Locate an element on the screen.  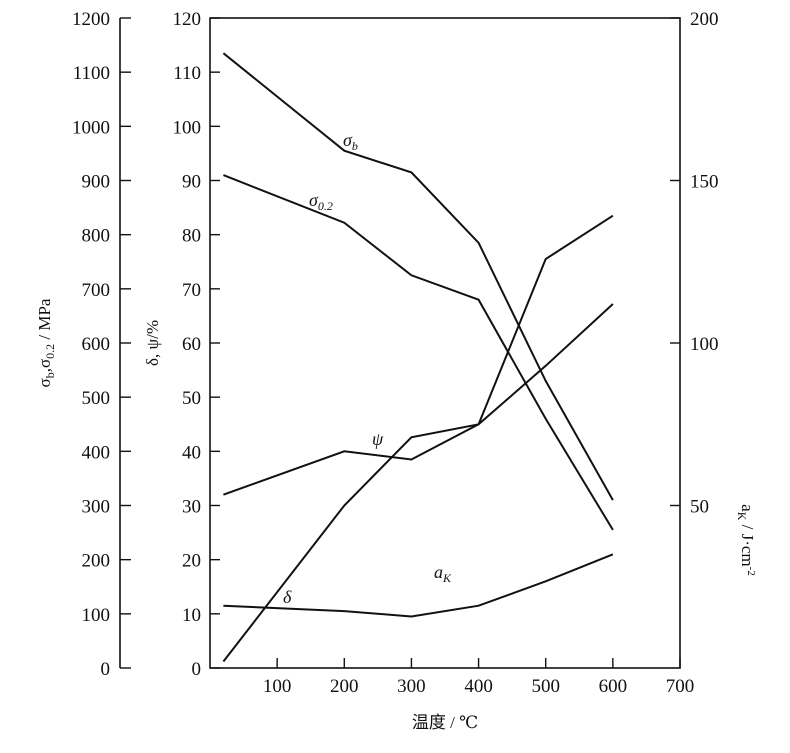
inner-y-tick-label: 100 is located at coordinates (187, 127).